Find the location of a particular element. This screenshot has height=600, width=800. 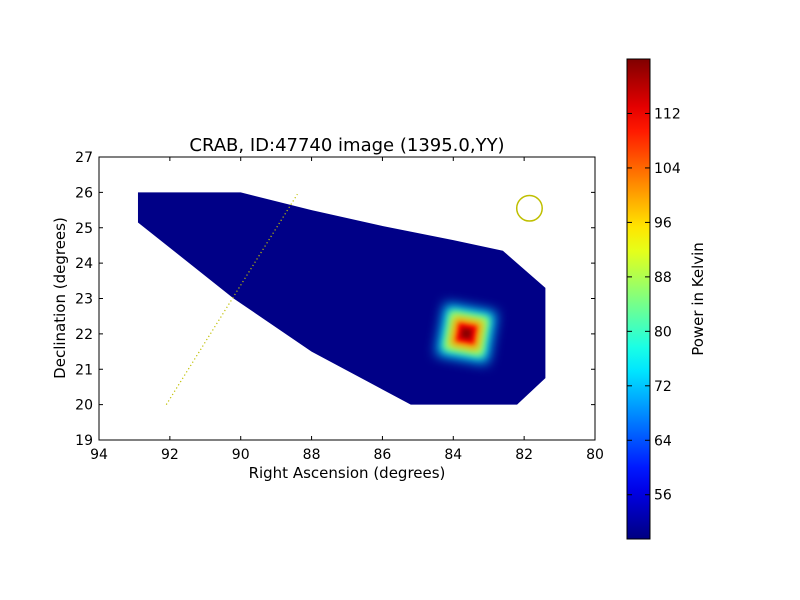

y-tick-label: 20 is located at coordinates (84, 406).